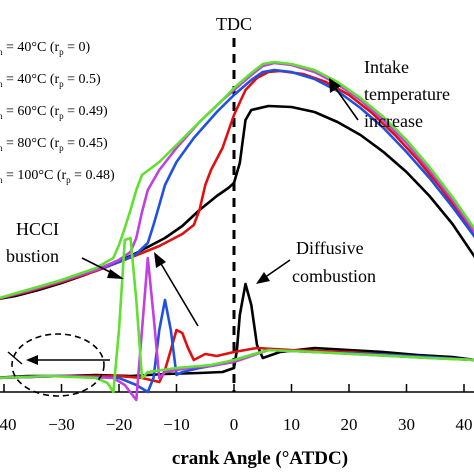 The image size is (474, 474). Describe the element at coordinates (263, 278) in the screenshot. I see `diffusive-arrowhead` at that location.